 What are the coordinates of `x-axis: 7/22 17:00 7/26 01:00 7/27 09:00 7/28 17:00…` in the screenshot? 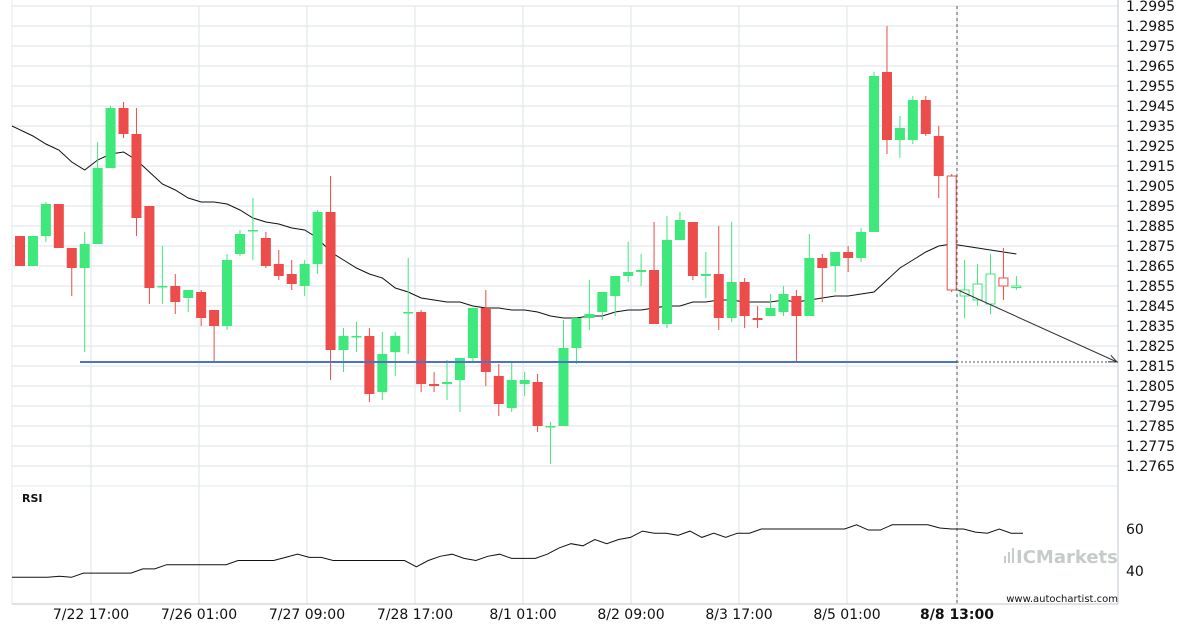 It's located at (523, 615).